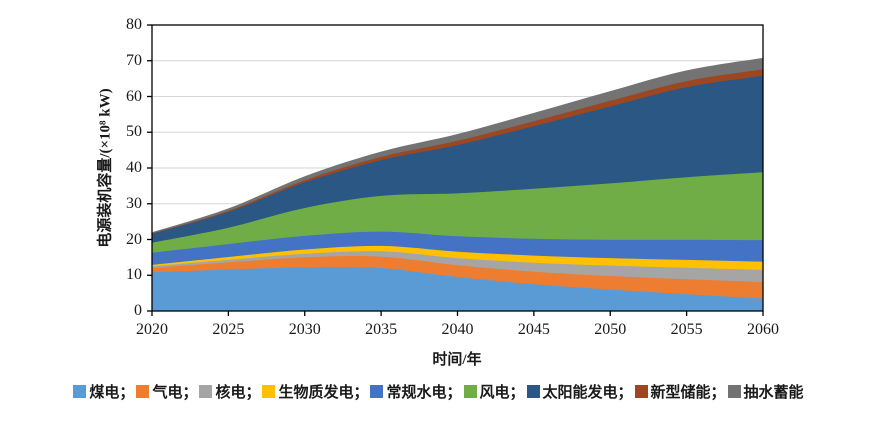 This screenshot has width=879, height=427. Describe the element at coordinates (175, 393) in the screenshot. I see `legend-label: 气电；` at that location.